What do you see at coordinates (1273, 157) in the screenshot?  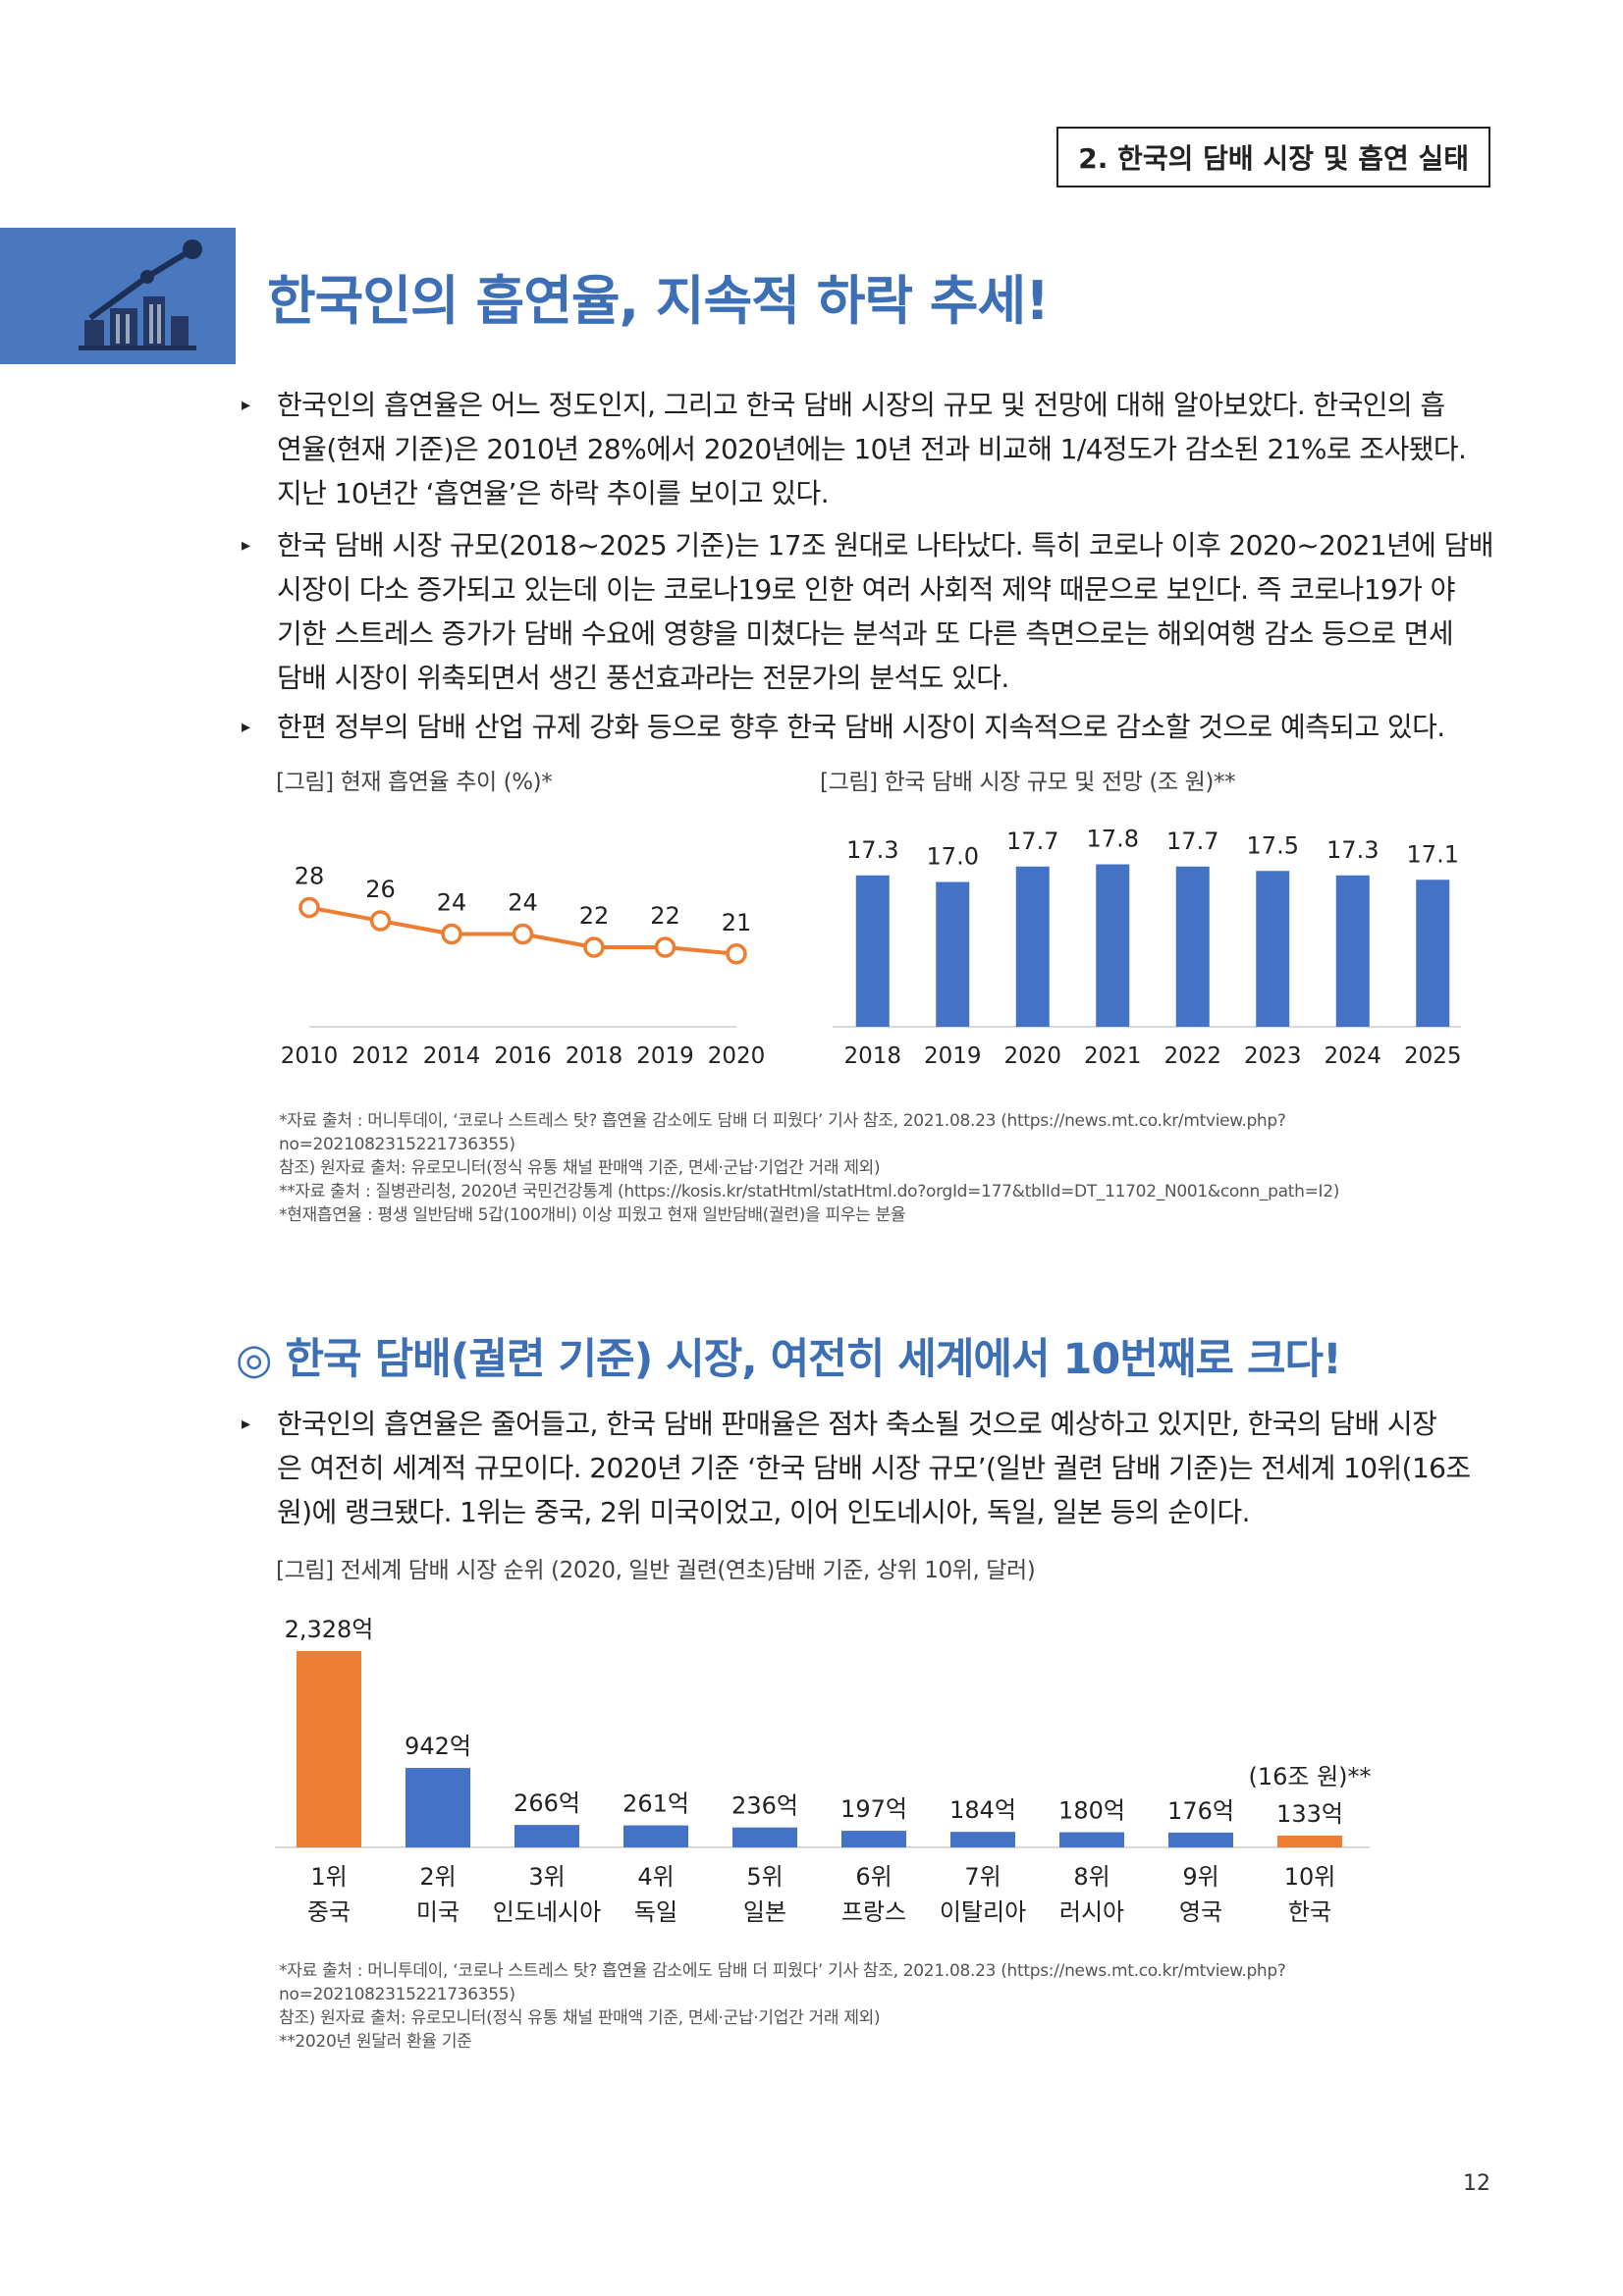 I see `section-tag: 2. 한국의 담배 시장 및 흡연 실태` at bounding box center [1273, 157].